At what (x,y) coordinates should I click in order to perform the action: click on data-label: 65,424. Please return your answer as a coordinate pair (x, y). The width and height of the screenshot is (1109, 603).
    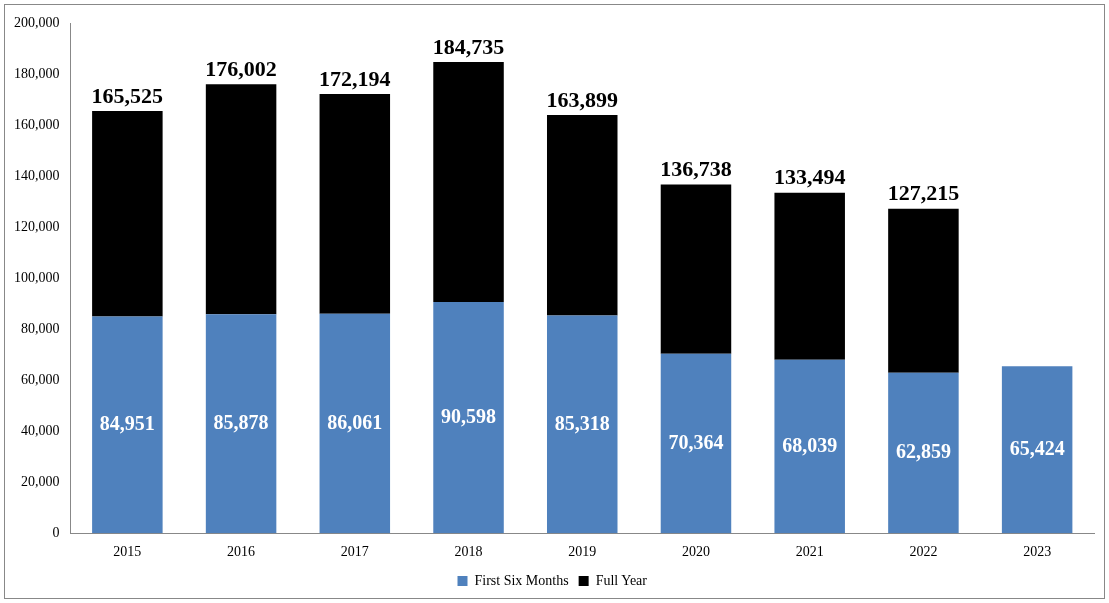
    Looking at the image, I should click on (1037, 447).